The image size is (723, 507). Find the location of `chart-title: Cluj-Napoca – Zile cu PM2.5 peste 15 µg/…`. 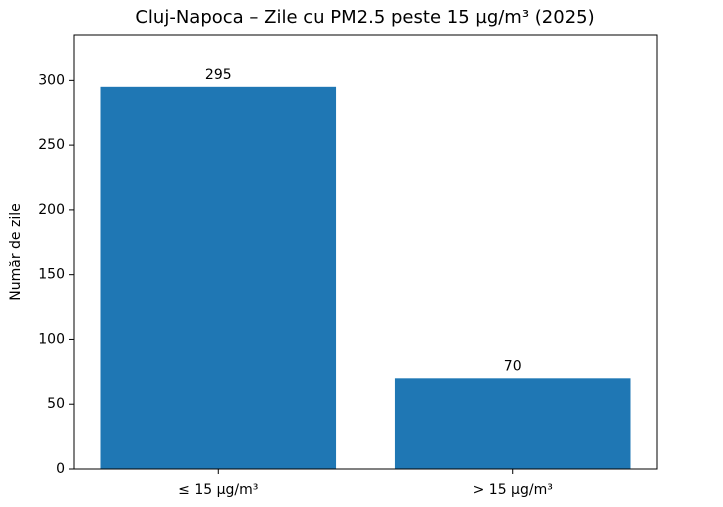

chart-title: Cluj-Napoca – Zile cu PM2.5 peste 15 µg/… is located at coordinates (364, 17).